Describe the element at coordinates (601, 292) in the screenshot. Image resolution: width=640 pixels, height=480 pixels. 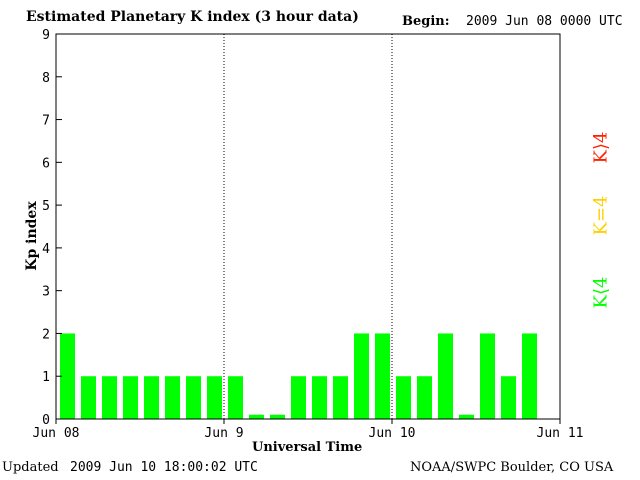
I see `legend-k-below-4: K⟨4` at that location.